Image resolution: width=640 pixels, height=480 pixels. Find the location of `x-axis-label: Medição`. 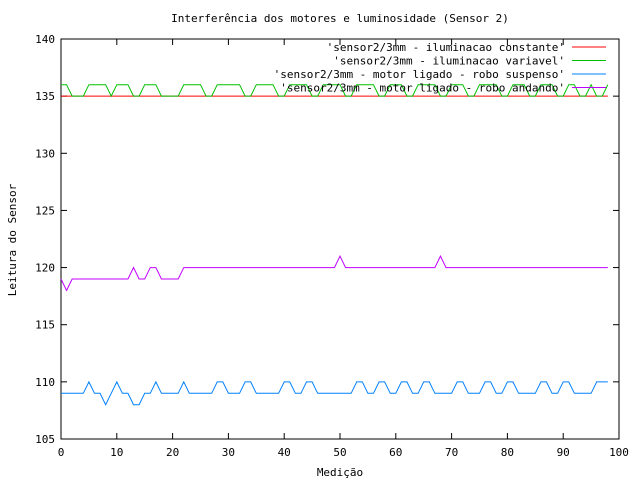

x-axis-label: Medição is located at coordinates (340, 472).